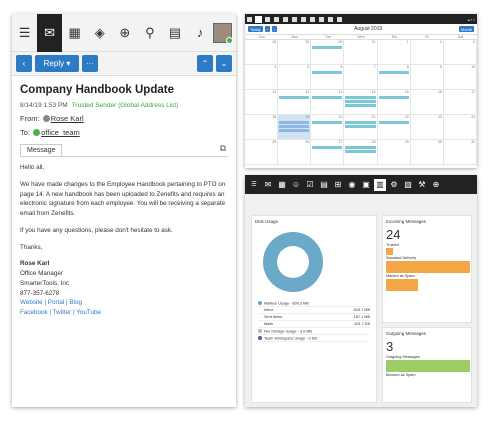  I want to click on day-cell: 14, so click(361, 102).